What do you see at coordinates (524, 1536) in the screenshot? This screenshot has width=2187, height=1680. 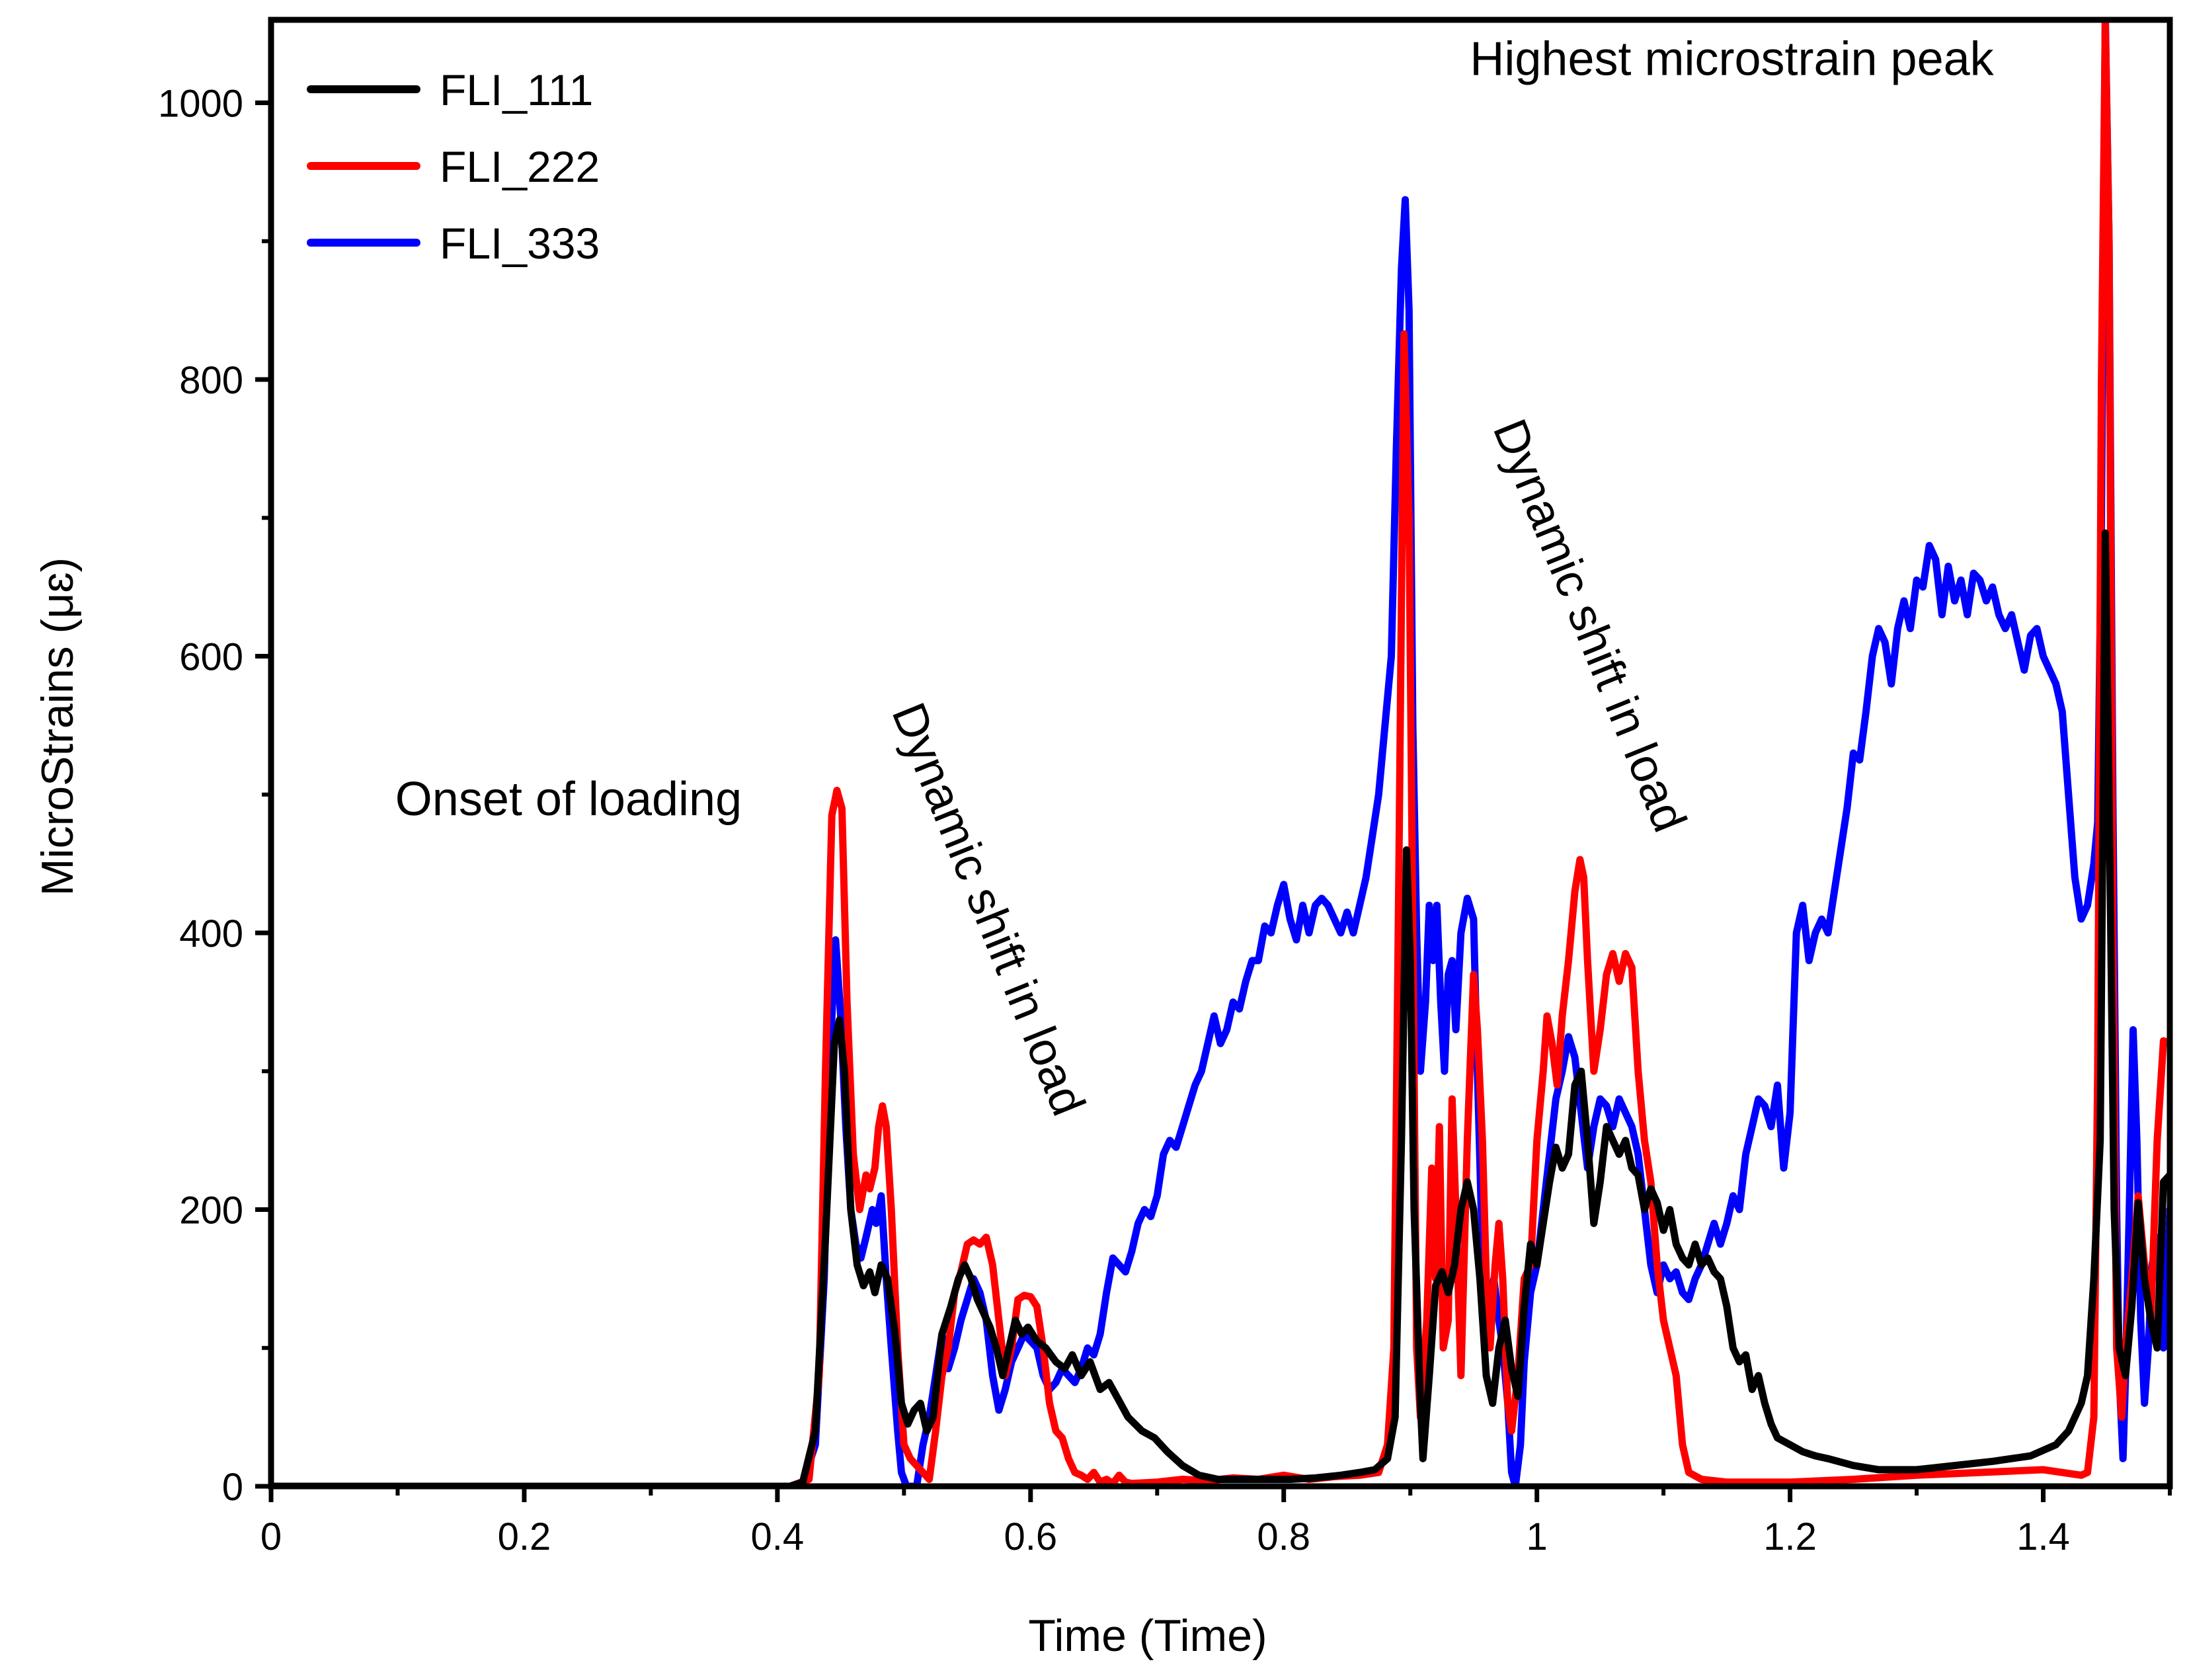 I see `x-tick-label: 0.2` at bounding box center [524, 1536].